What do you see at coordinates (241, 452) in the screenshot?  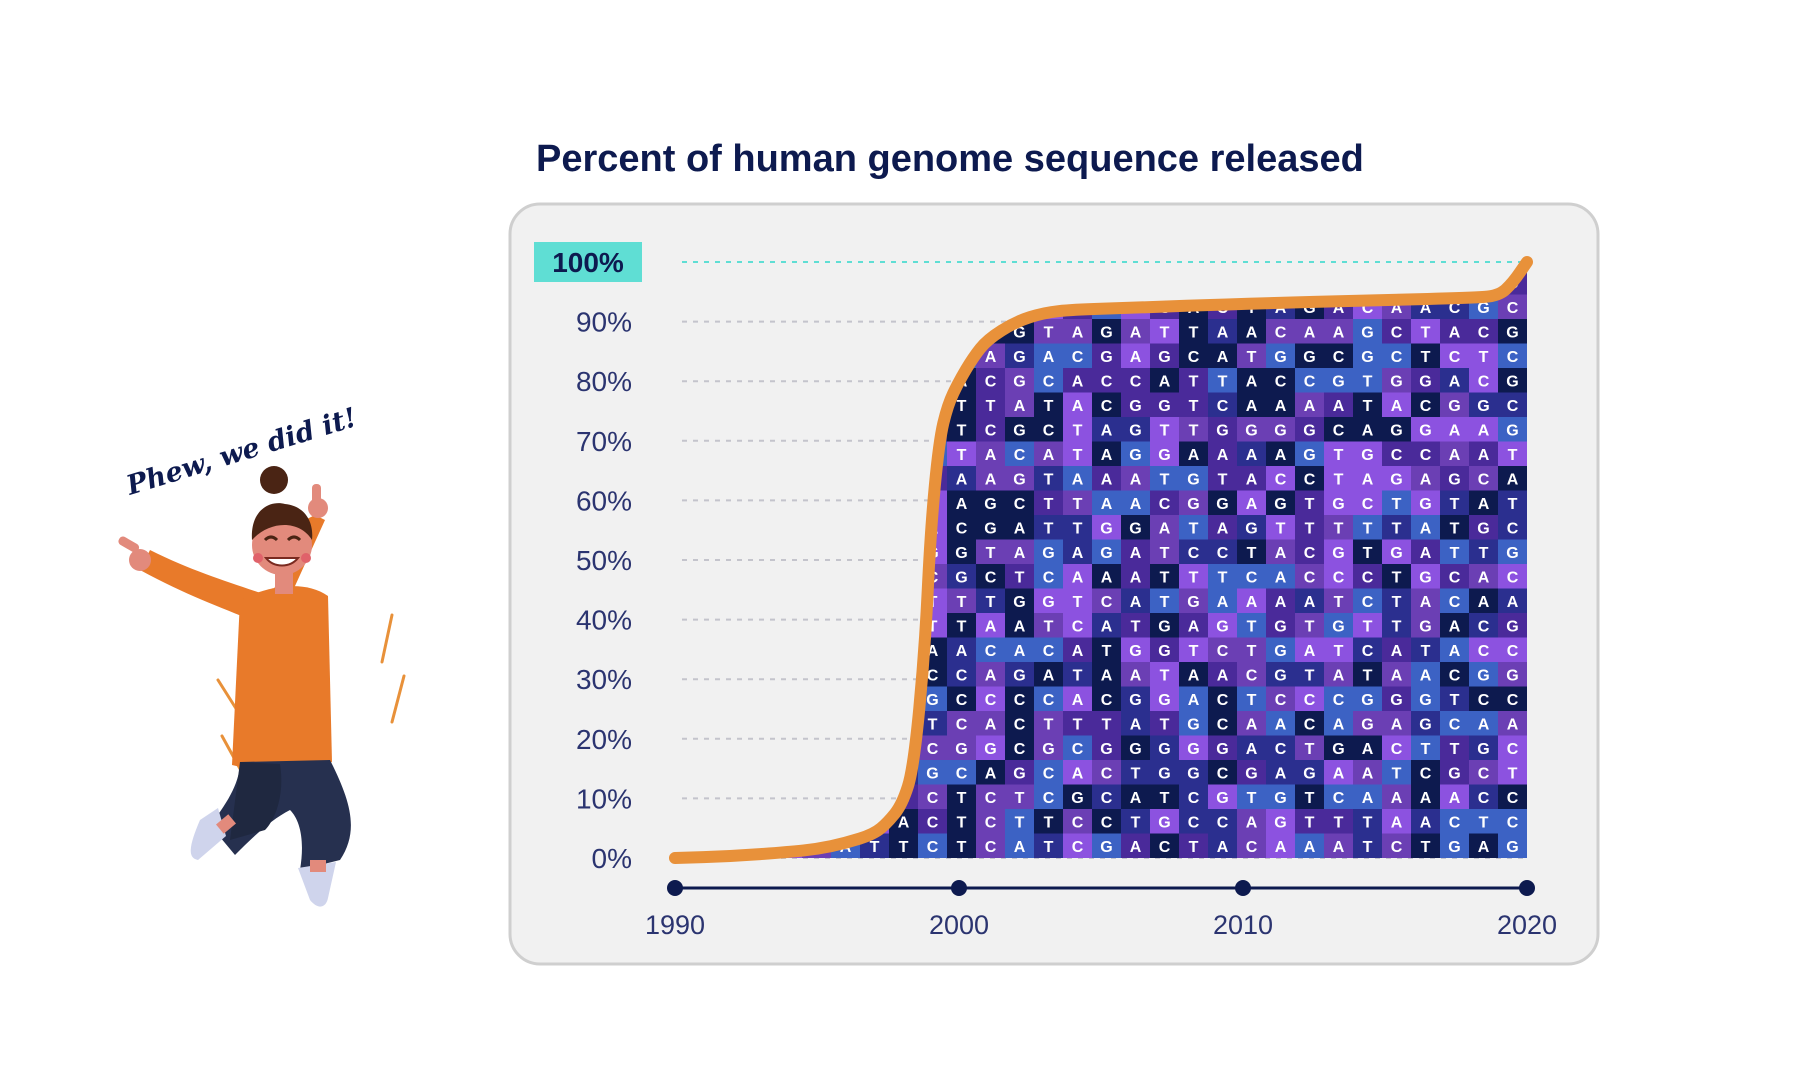 I see `speech-text: Phew, we did it!` at bounding box center [241, 452].